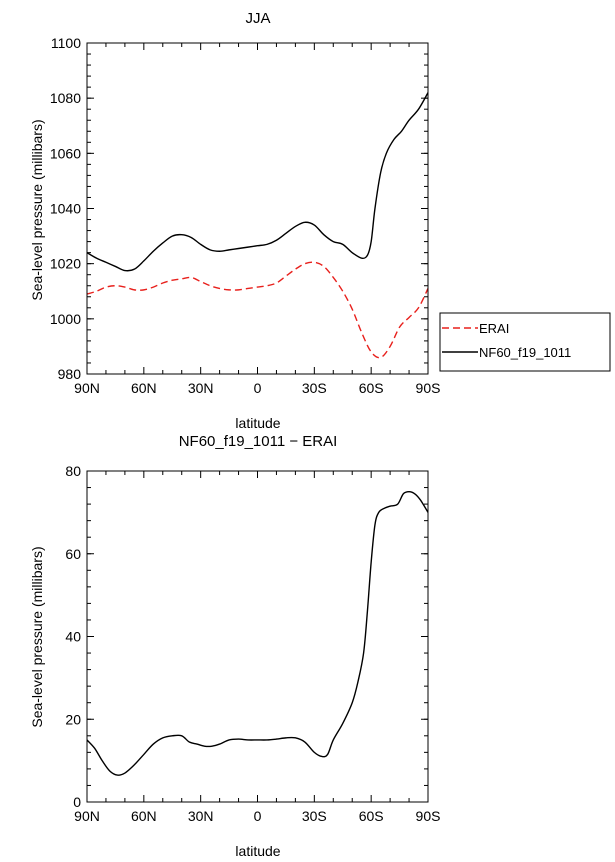  I want to click on y-tick-label: 1100, so click(66, 43).